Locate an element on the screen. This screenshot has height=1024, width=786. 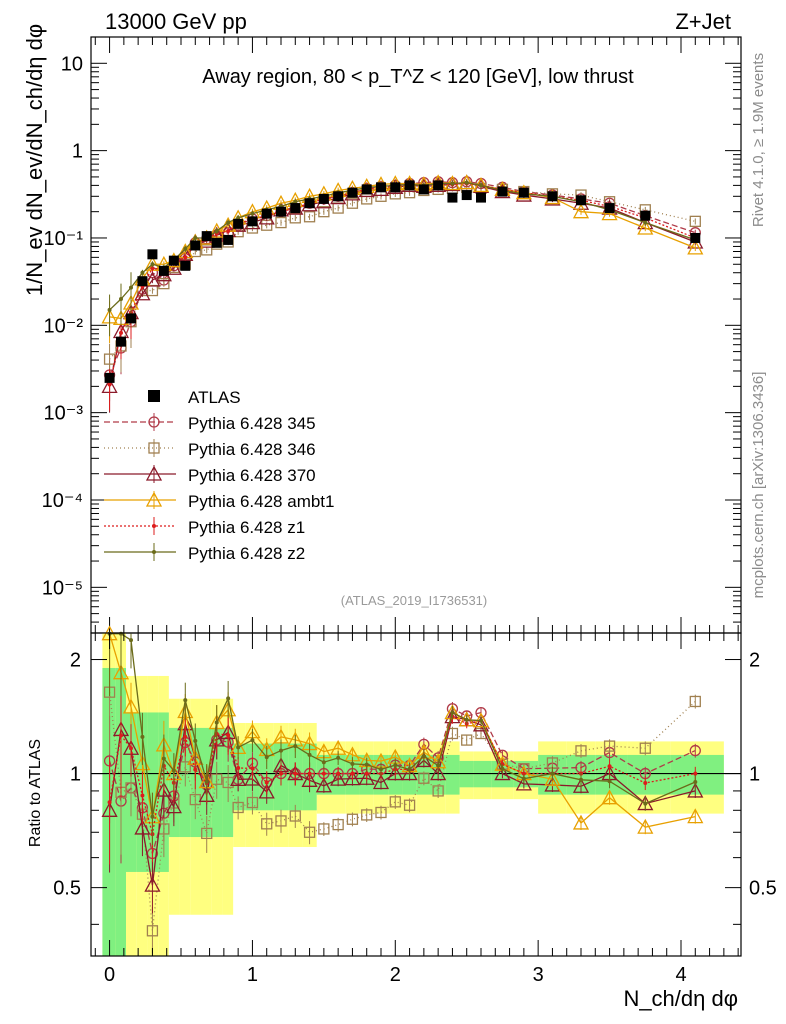
process-label: Z+Jet is located at coordinates (703, 21).